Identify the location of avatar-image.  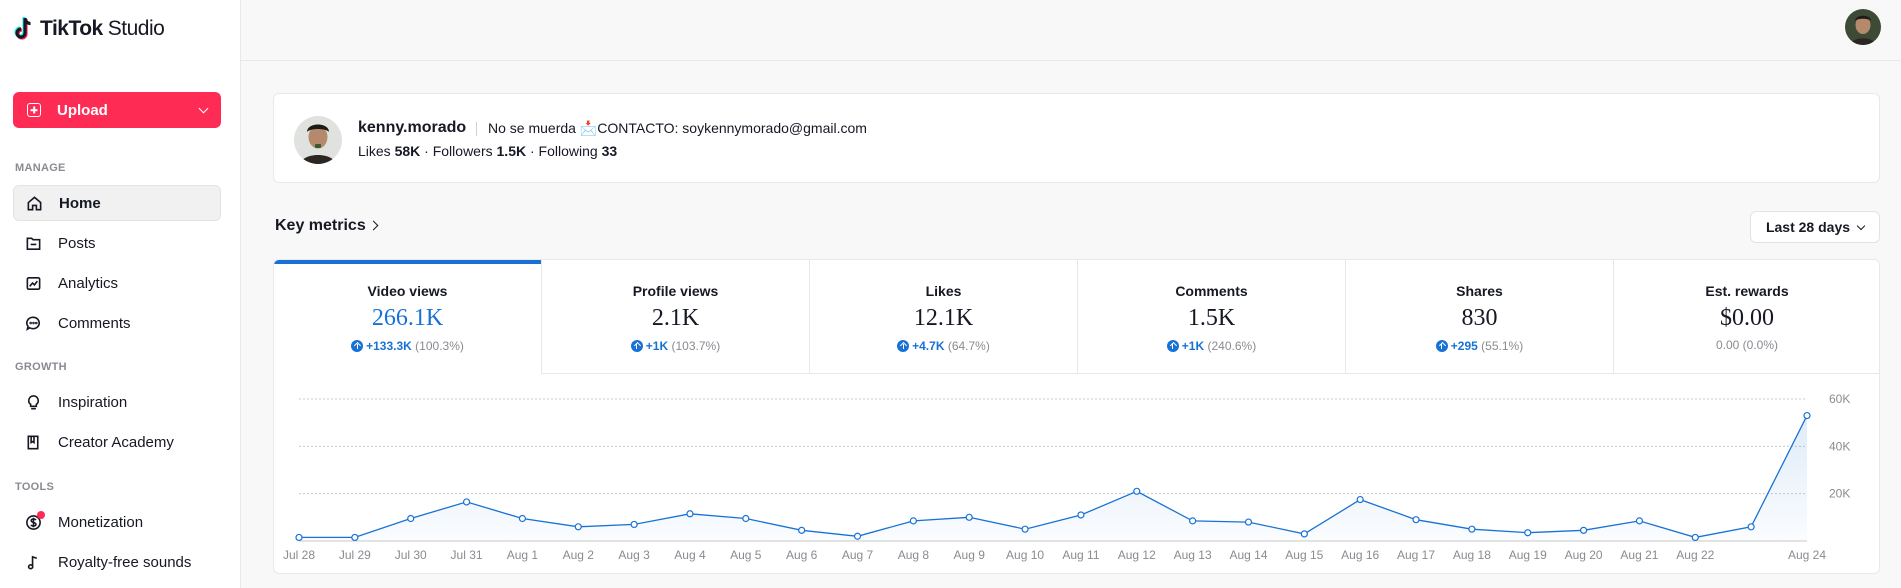
(318, 140).